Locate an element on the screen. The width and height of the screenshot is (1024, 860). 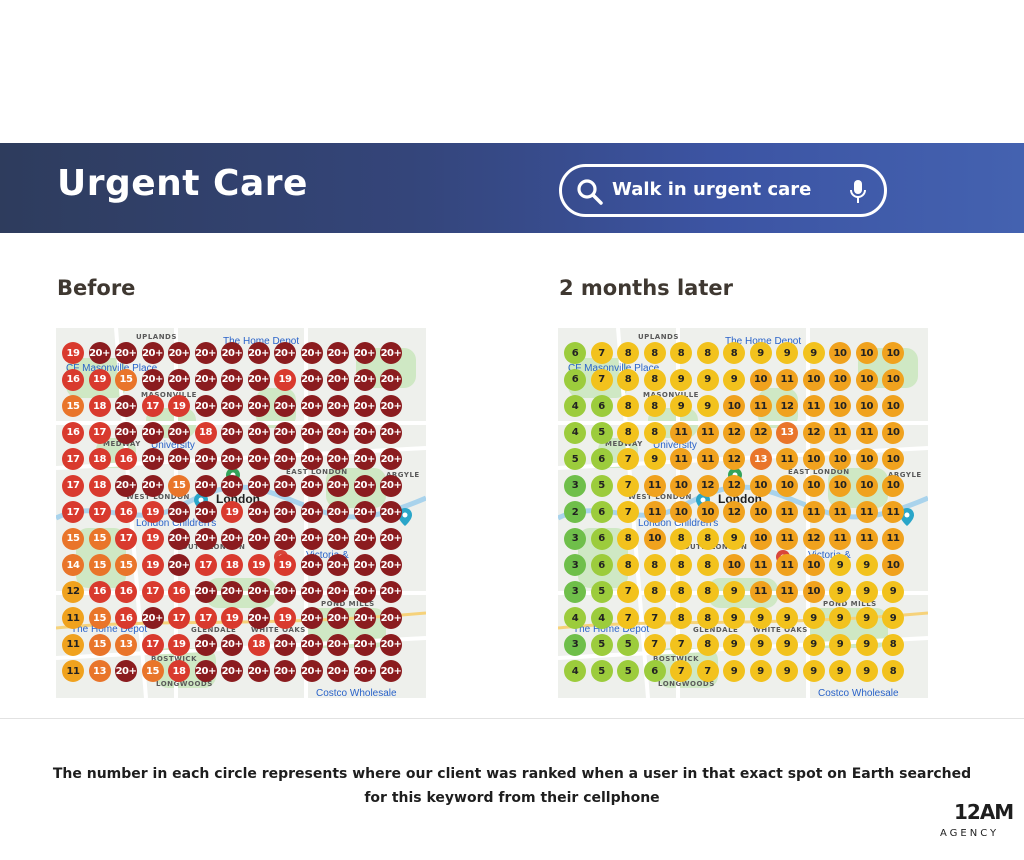
map-area-label: UPLANDS is located at coordinates (156, 337).